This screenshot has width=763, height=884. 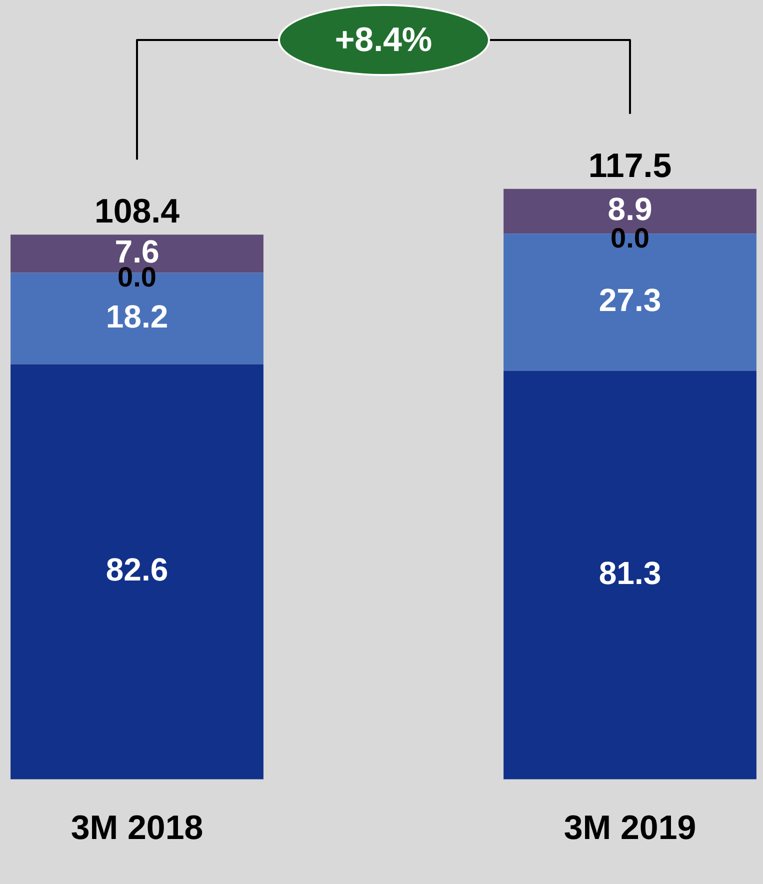 I want to click on data-label: 81.3, so click(x=630, y=572).